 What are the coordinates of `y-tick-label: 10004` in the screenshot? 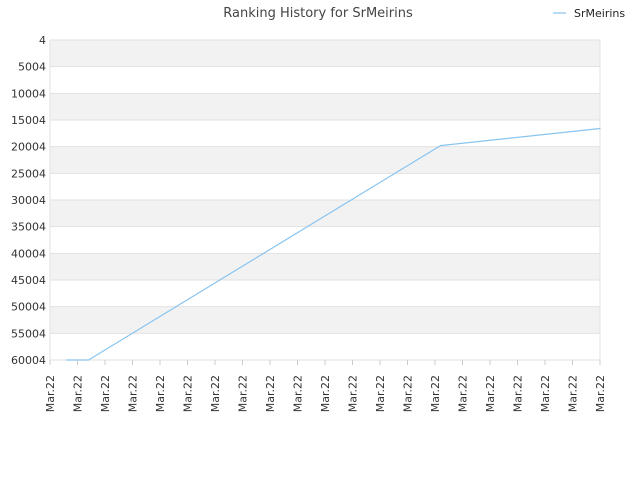 It's located at (28, 93).